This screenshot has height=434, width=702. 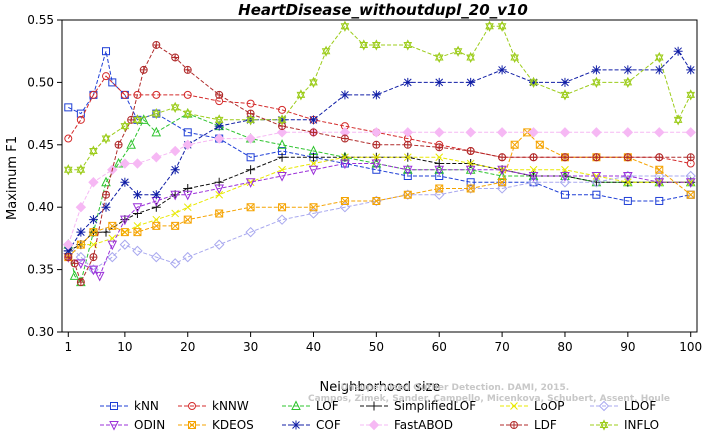 I want to click on y-tick-label: 0.30, so click(x=40, y=332).